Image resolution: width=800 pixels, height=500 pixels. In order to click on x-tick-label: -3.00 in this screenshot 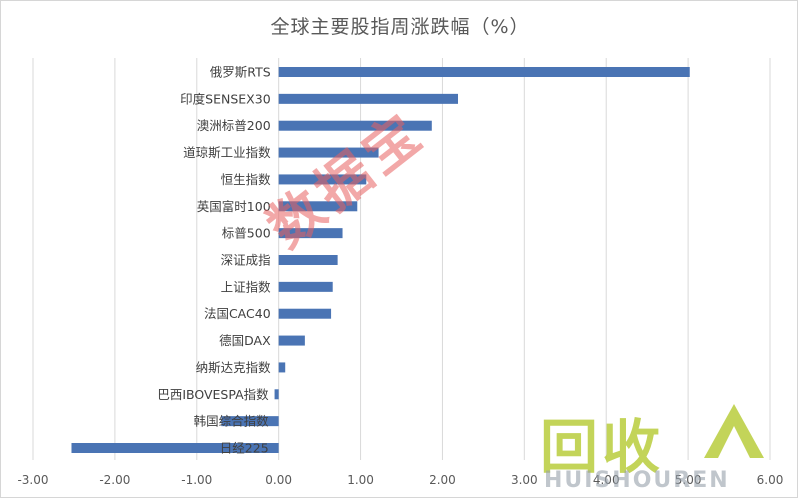, I will do `click(32, 480)`.